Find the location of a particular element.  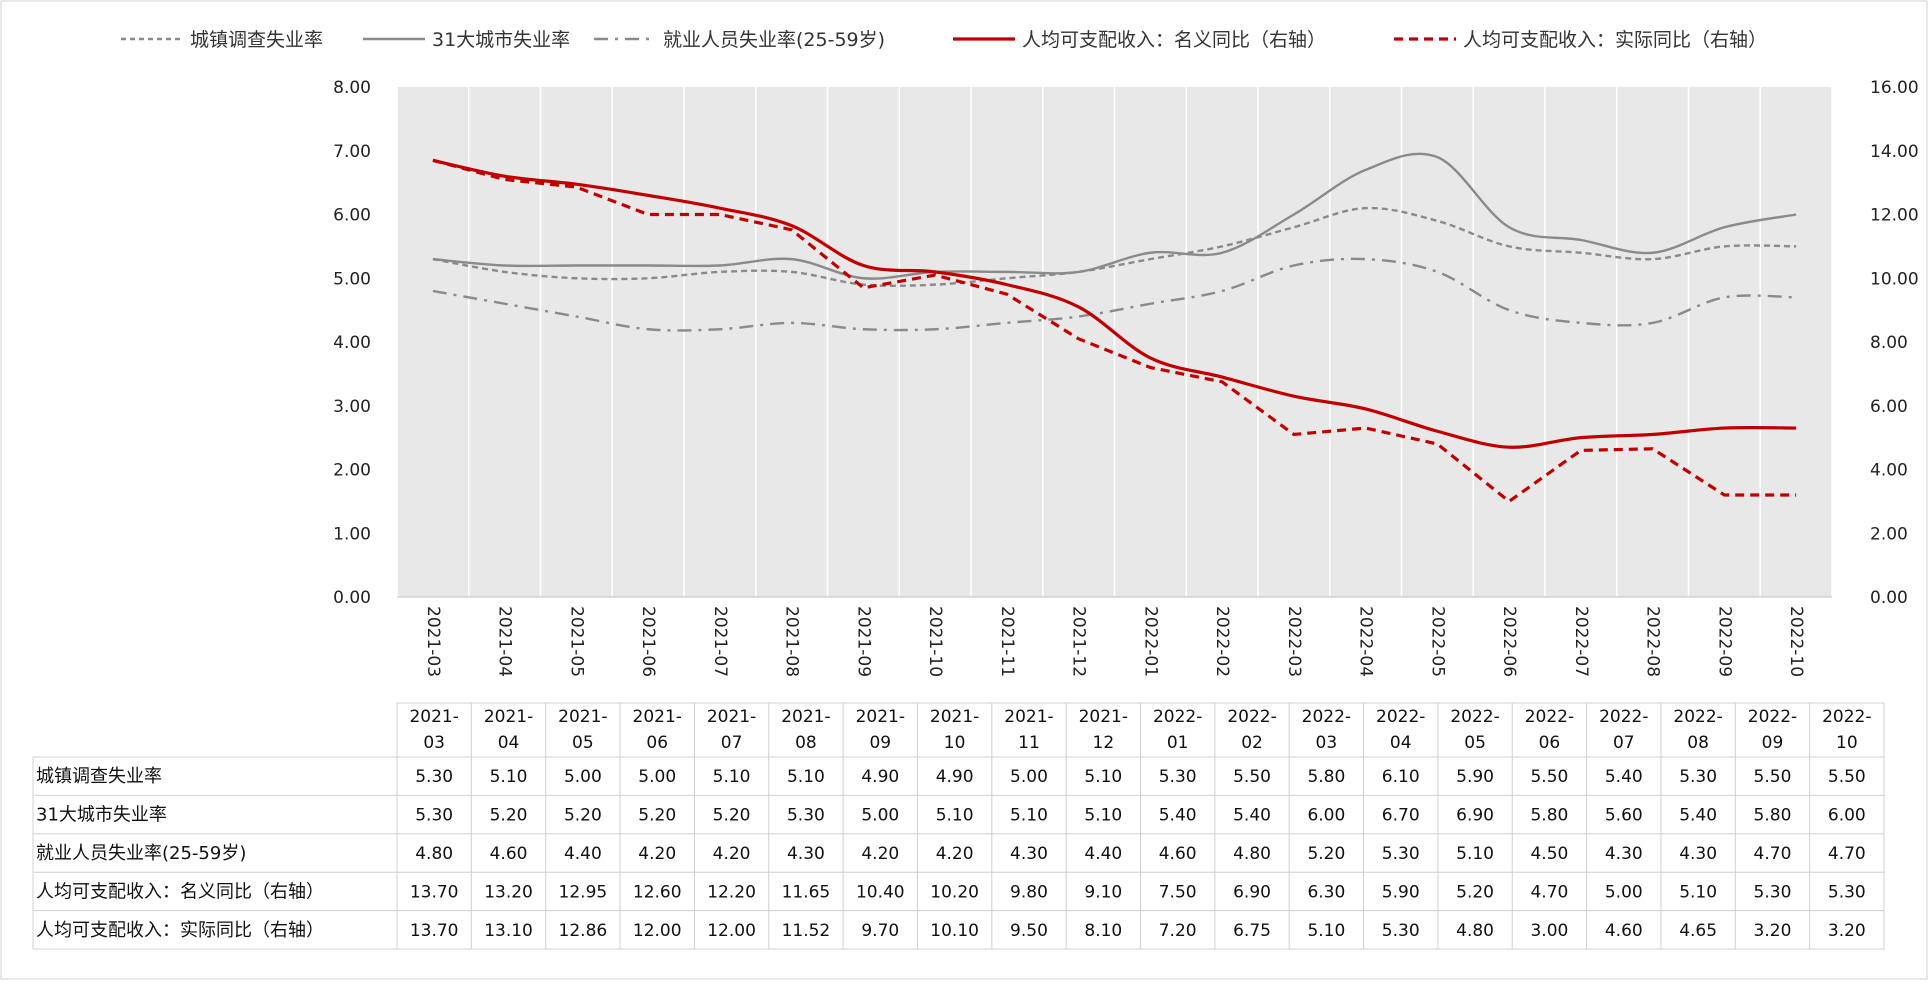

y-left-tick-label: 4.00 is located at coordinates (352, 343).